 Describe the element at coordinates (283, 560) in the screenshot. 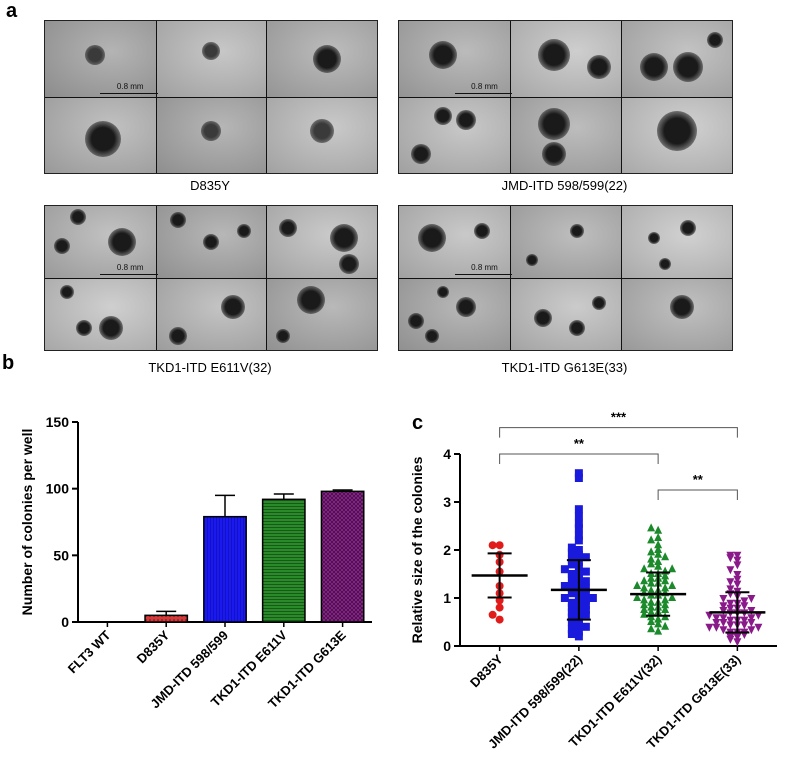

I see `bar` at that location.